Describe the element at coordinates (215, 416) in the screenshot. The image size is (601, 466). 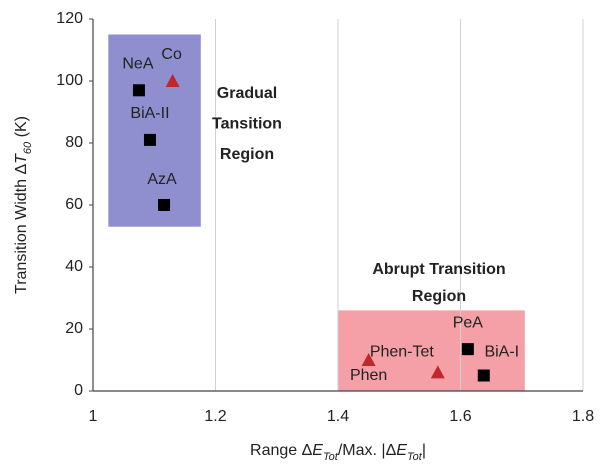
I see `x-tick-label: 1.2` at that location.